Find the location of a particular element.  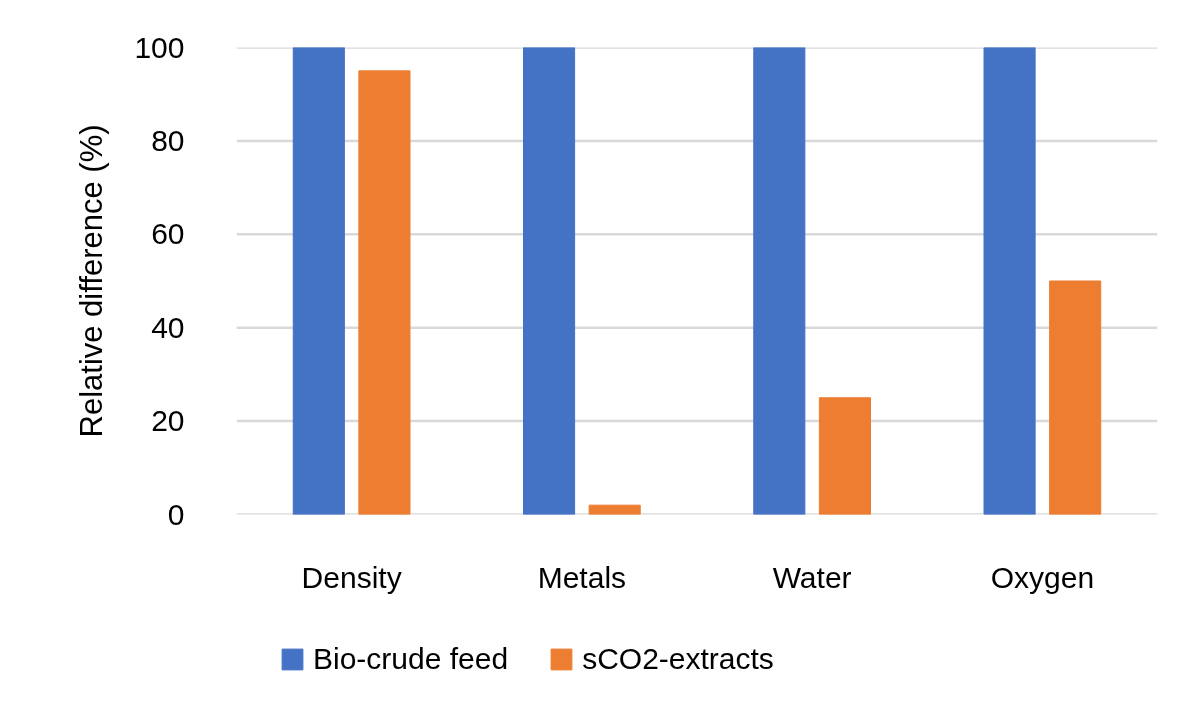

legend-label: Bio-crude feed is located at coordinates (411, 659).